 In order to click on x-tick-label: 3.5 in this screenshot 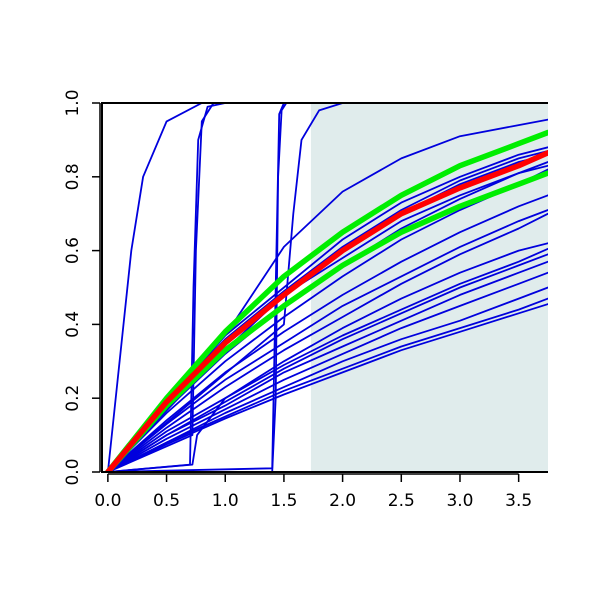, I will do `click(518, 501)`.